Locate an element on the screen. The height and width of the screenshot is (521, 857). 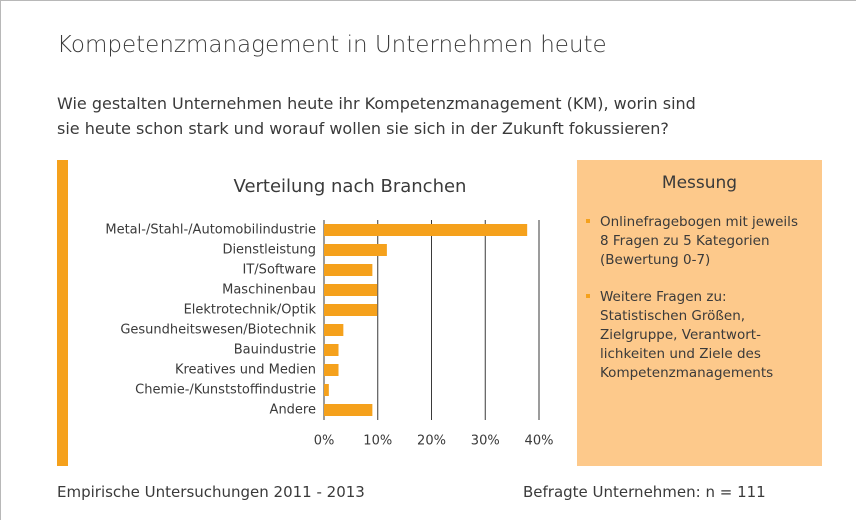
y-tick-label: Elektrotechnik/Optik is located at coordinates (250, 310).